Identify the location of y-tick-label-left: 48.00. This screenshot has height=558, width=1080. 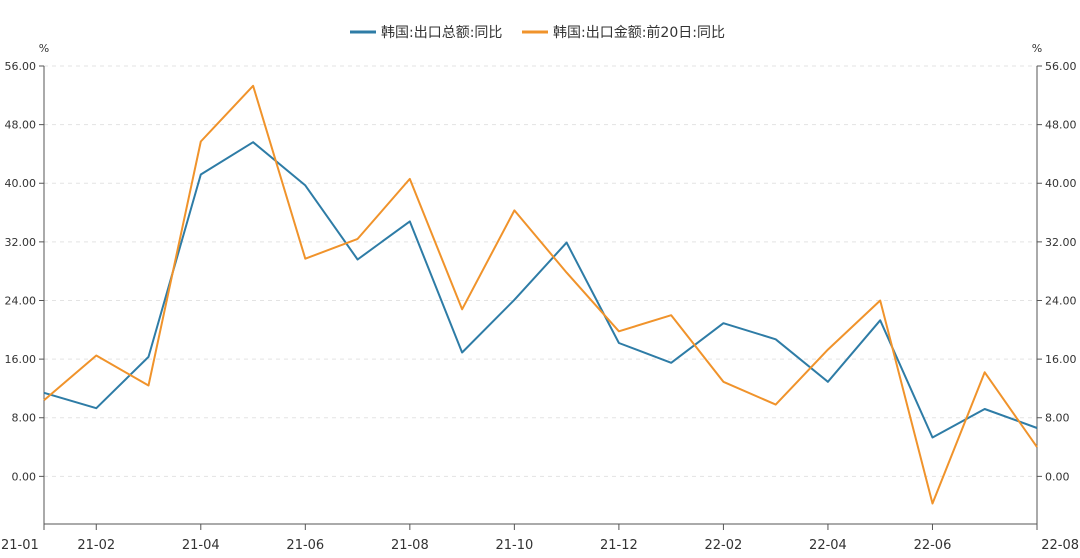
(21, 125).